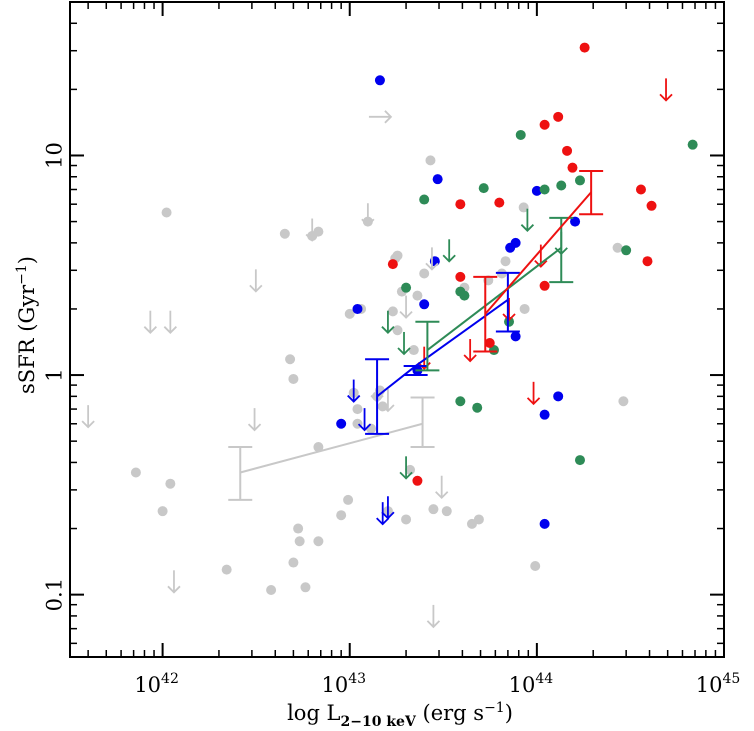 The height and width of the screenshot is (731, 754). I want to click on green-binned-line, so click(494, 298).